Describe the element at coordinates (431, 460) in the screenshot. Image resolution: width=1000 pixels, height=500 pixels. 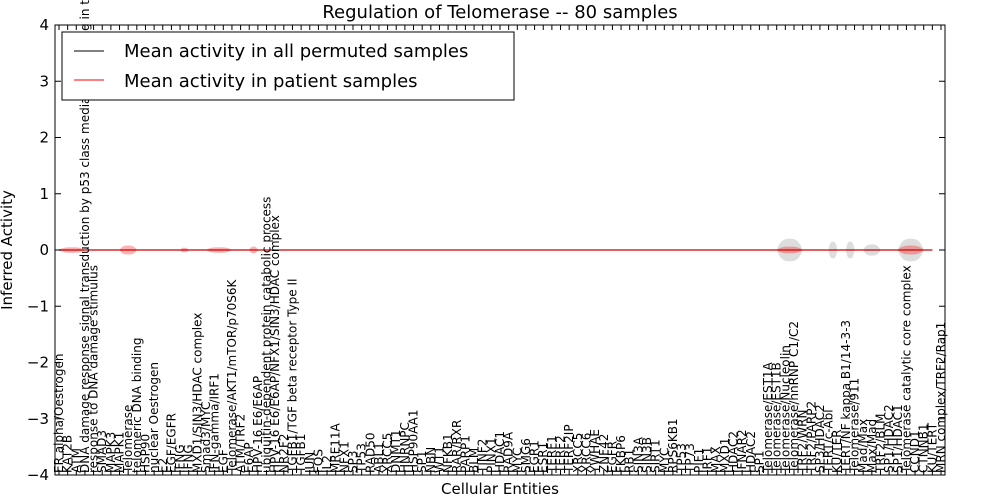
I see `x-tick-label: NBN` at that location.